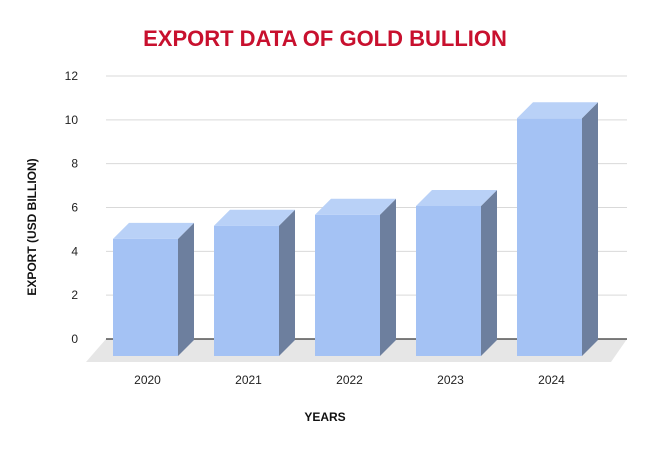 The image size is (650, 450). I want to click on y-tick-label: 6, so click(74, 208).